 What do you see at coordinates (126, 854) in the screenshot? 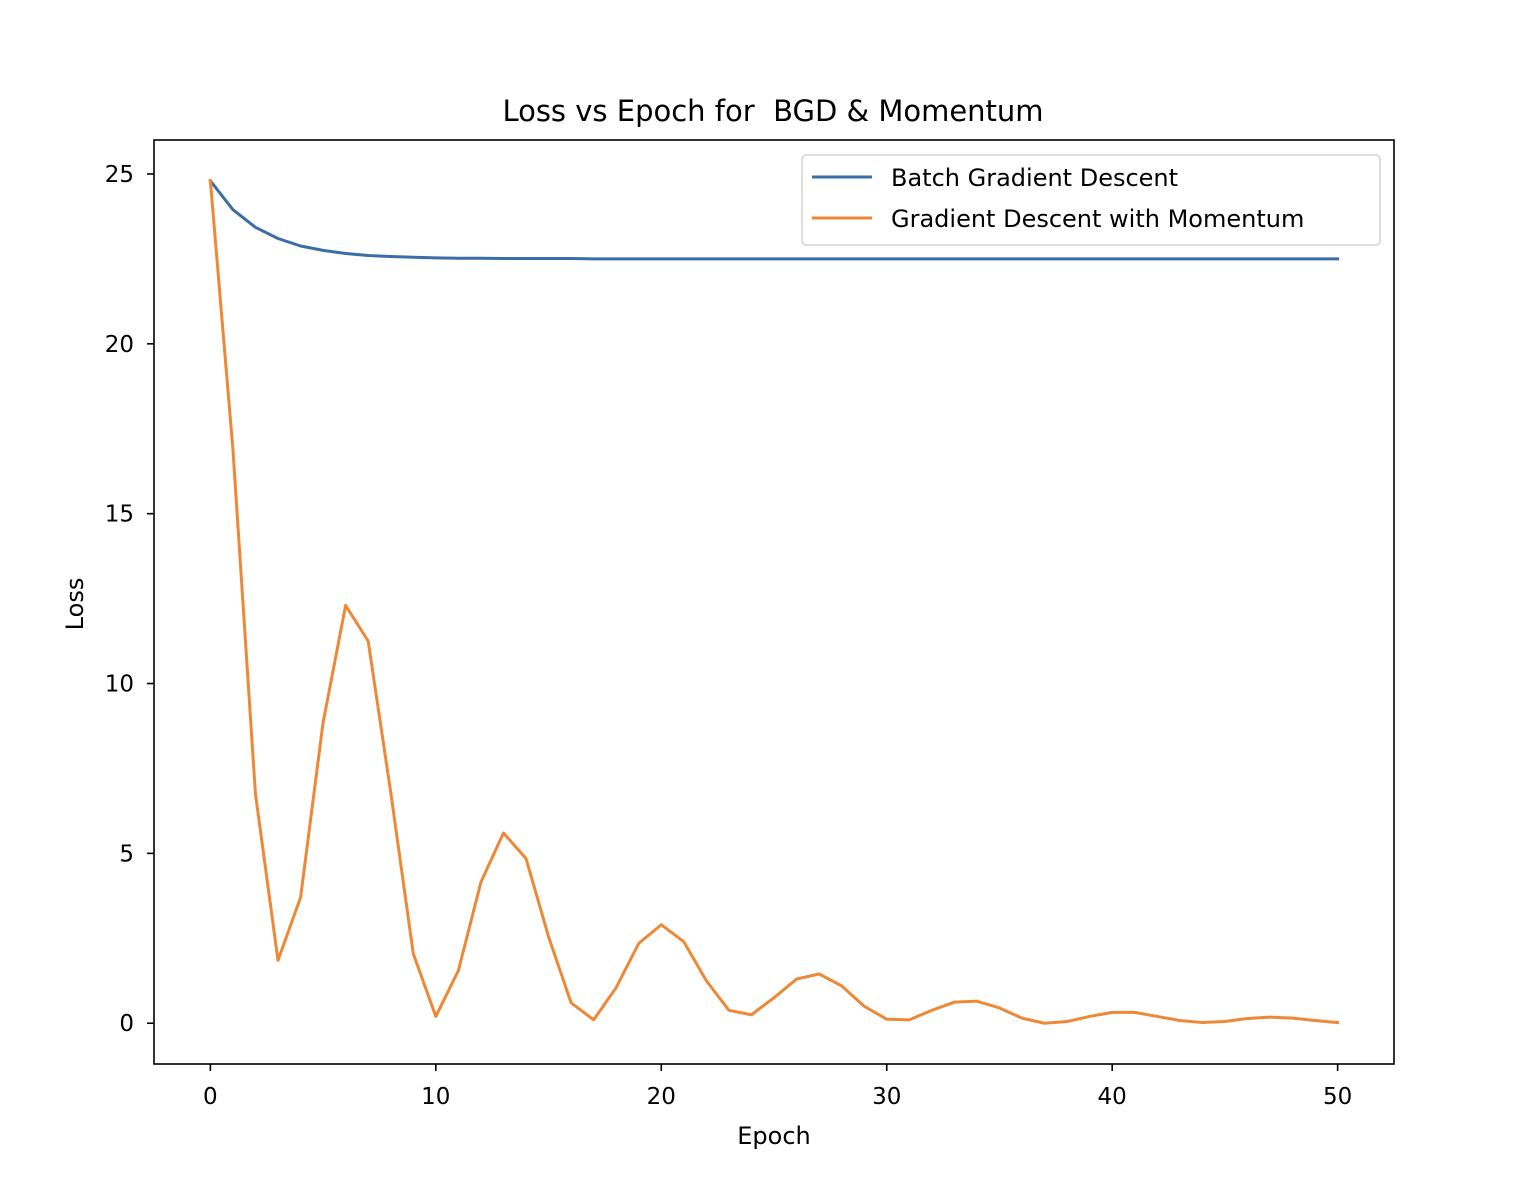
I see `y-tick-label: 5` at bounding box center [126, 854].